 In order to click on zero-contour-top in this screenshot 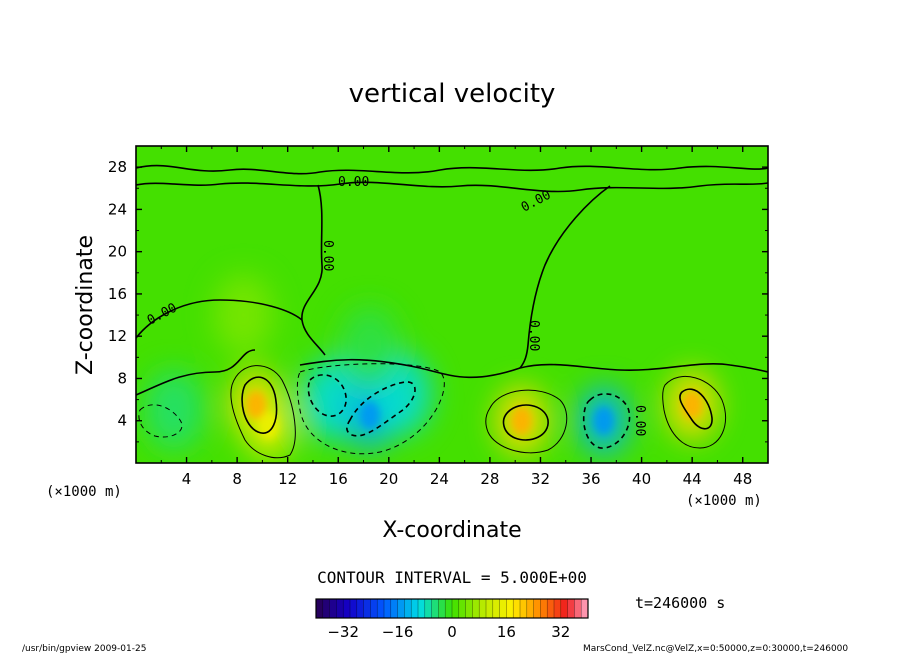, I will do `click(452, 169)`.